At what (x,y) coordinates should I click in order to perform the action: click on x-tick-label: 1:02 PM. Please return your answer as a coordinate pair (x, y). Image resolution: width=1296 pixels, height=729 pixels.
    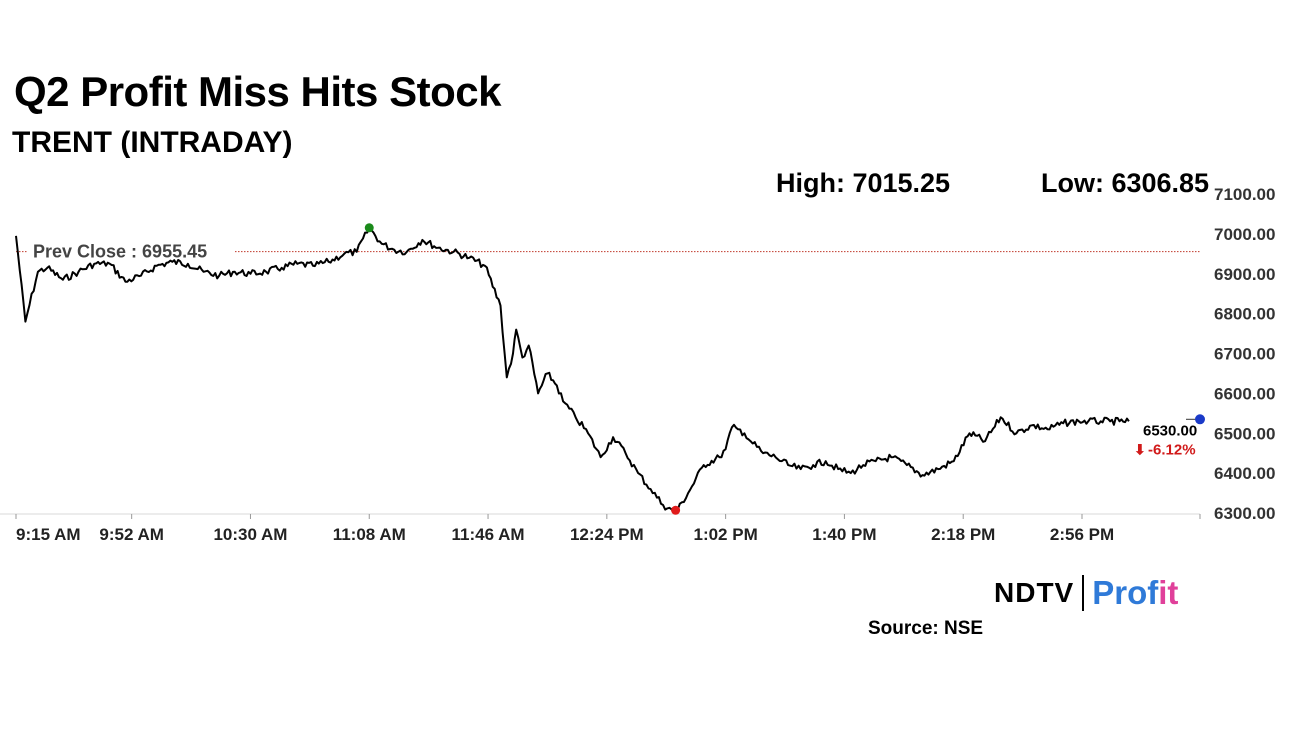
    Looking at the image, I should click on (725, 534).